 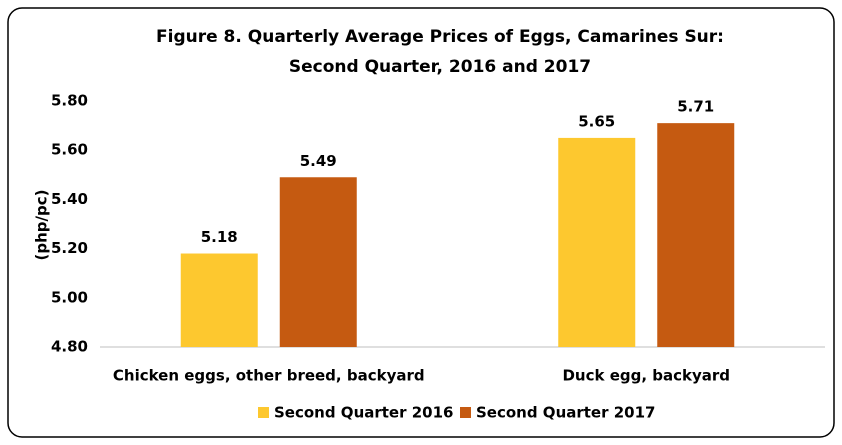 I want to click on value-label: 5.49, so click(x=318, y=161).